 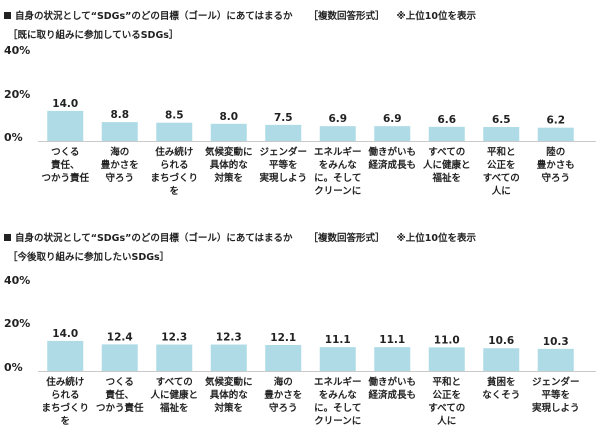 What do you see at coordinates (338, 165) in the screenshot?
I see `category-label: をみんな` at bounding box center [338, 165].